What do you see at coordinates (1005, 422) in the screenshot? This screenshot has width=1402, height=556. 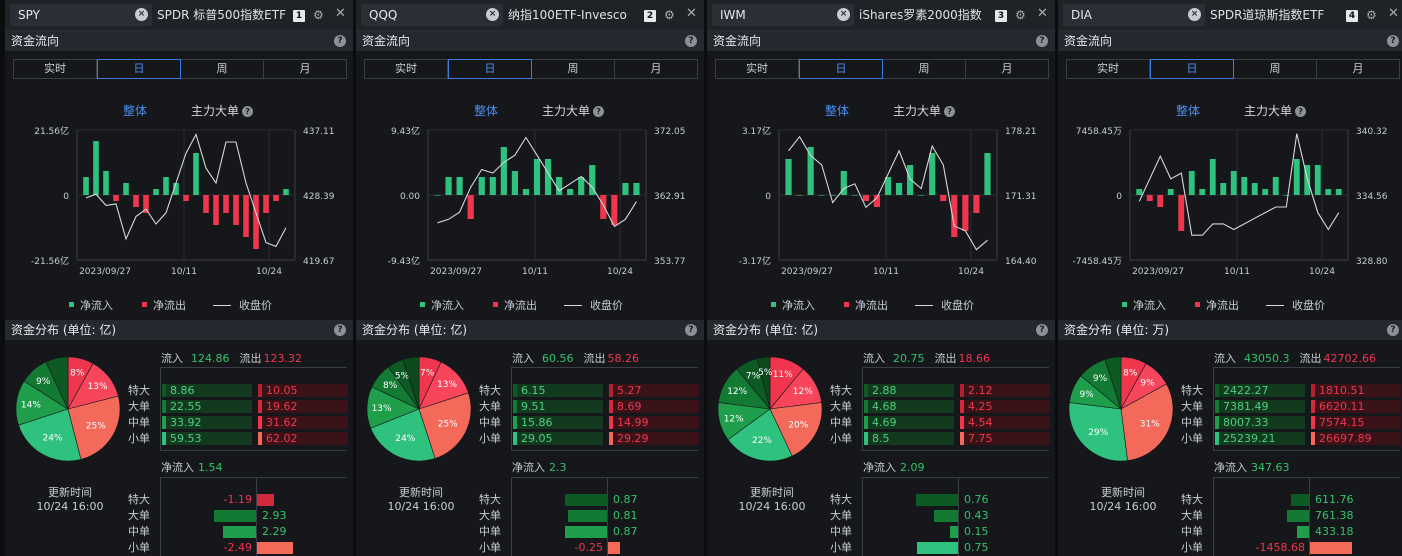 I see `outflow-cell: 4.54` at bounding box center [1005, 422].